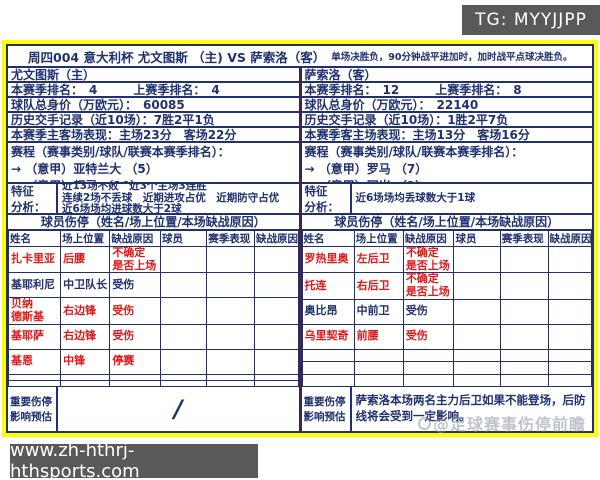 The height and width of the screenshot is (480, 600). Describe the element at coordinates (447, 311) in the screenshot. I see `injury-row: 奥比昂 中前卫 受伤` at that location.